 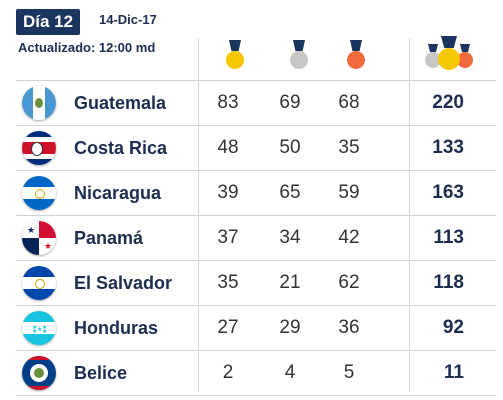 What do you see at coordinates (128, 19) in the screenshot?
I see `date-label: 14-Dic-17` at bounding box center [128, 19].